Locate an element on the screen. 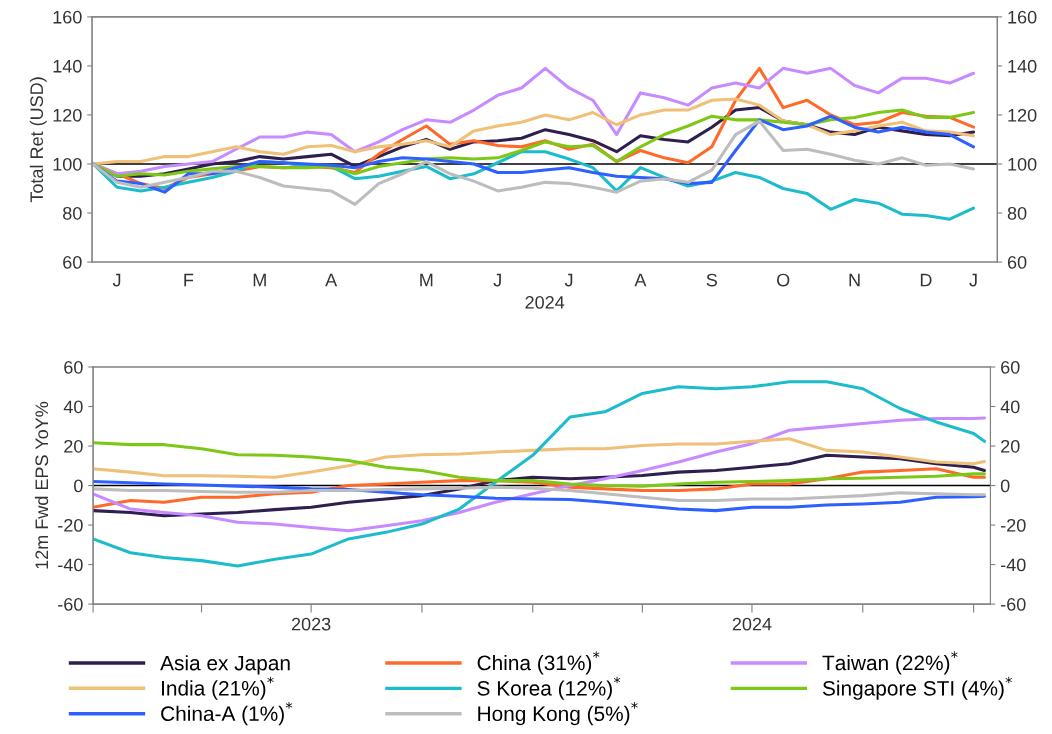  y2-tick-label: 40 is located at coordinates (1010, 407).